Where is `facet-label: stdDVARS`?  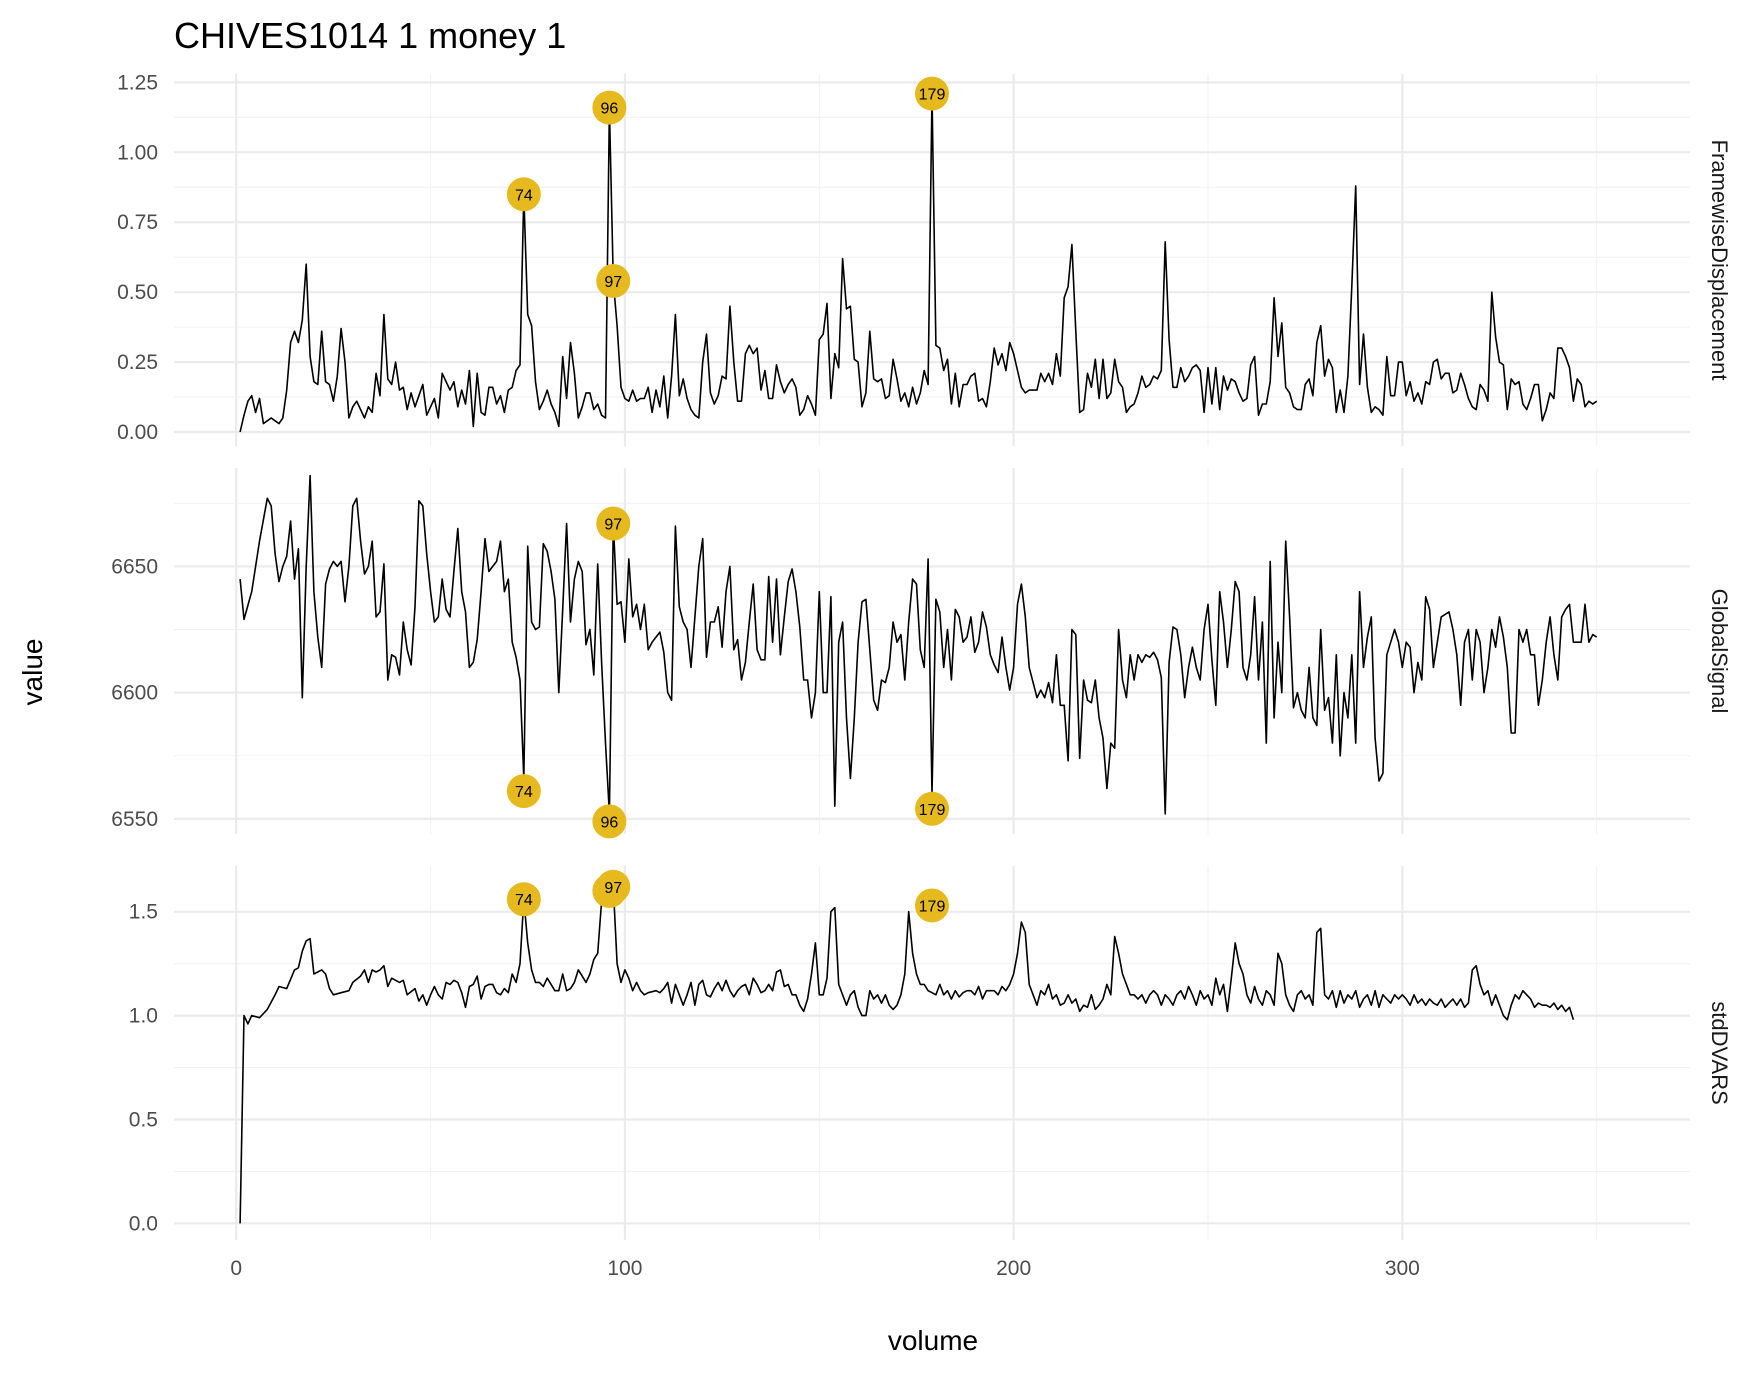 facet-label: stdDVARS is located at coordinates (1719, 1053).